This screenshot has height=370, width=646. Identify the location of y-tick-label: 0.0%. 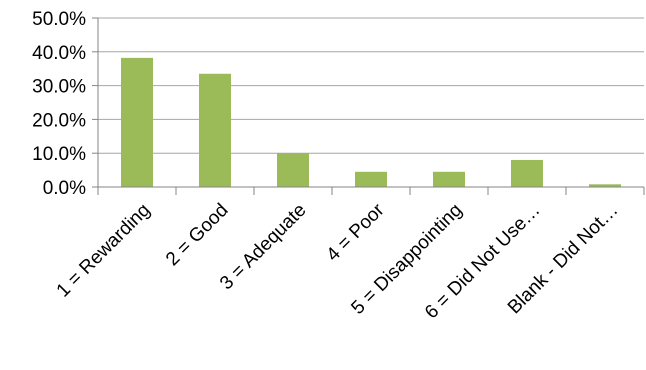
(64, 188).